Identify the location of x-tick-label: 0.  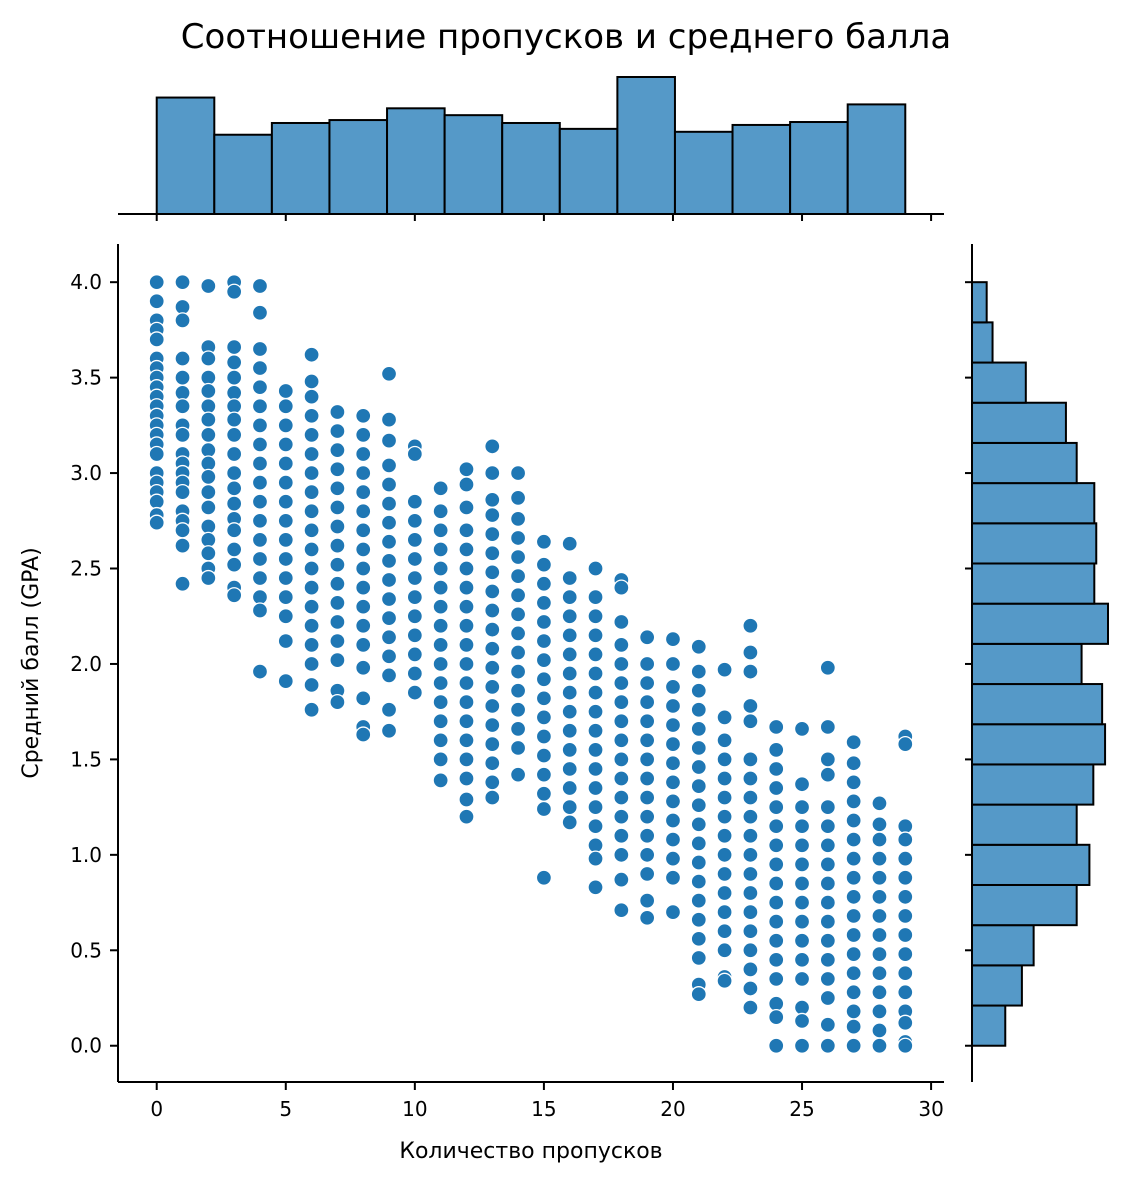
(156, 1109).